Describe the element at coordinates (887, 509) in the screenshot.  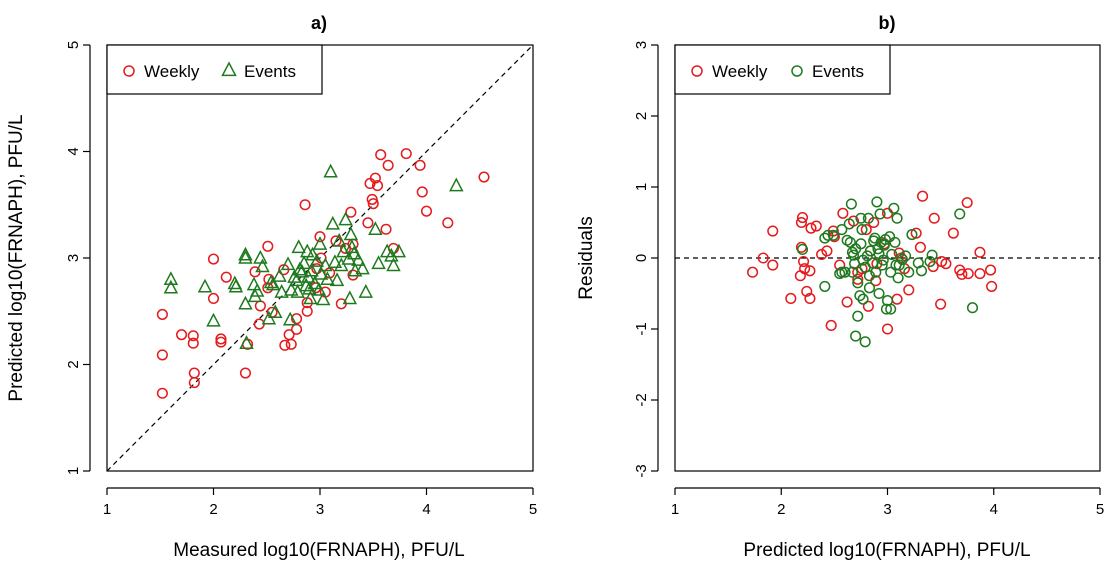
I see `x-tick-label: 3` at that location.